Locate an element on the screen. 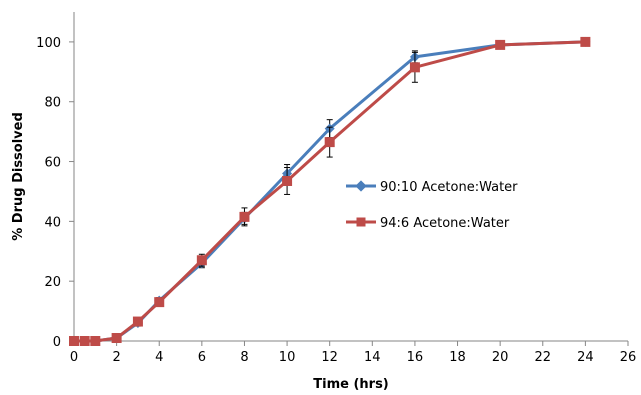  legend: 90:10 Acetone:Water 94:6 Acetone:Water is located at coordinates (432, 205).